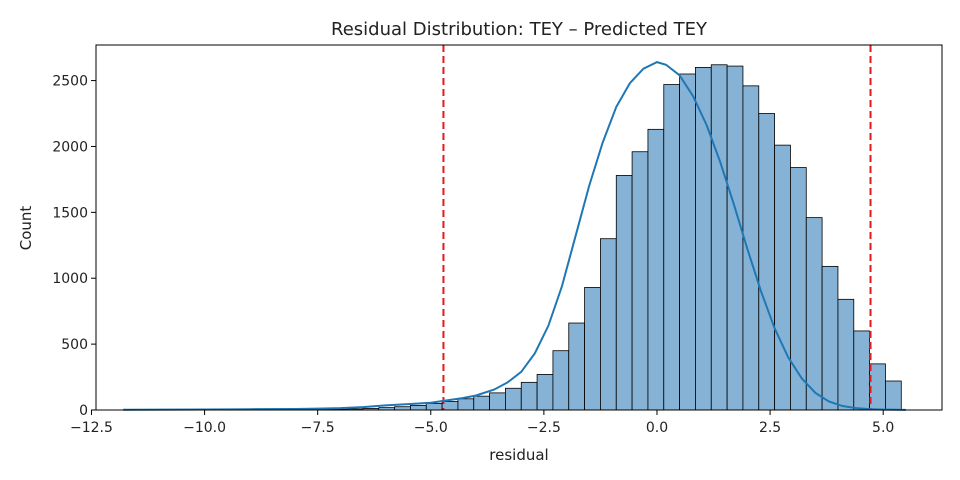  What do you see at coordinates (318, 428) in the screenshot?
I see `x-tick-label: −7.5` at bounding box center [318, 428].